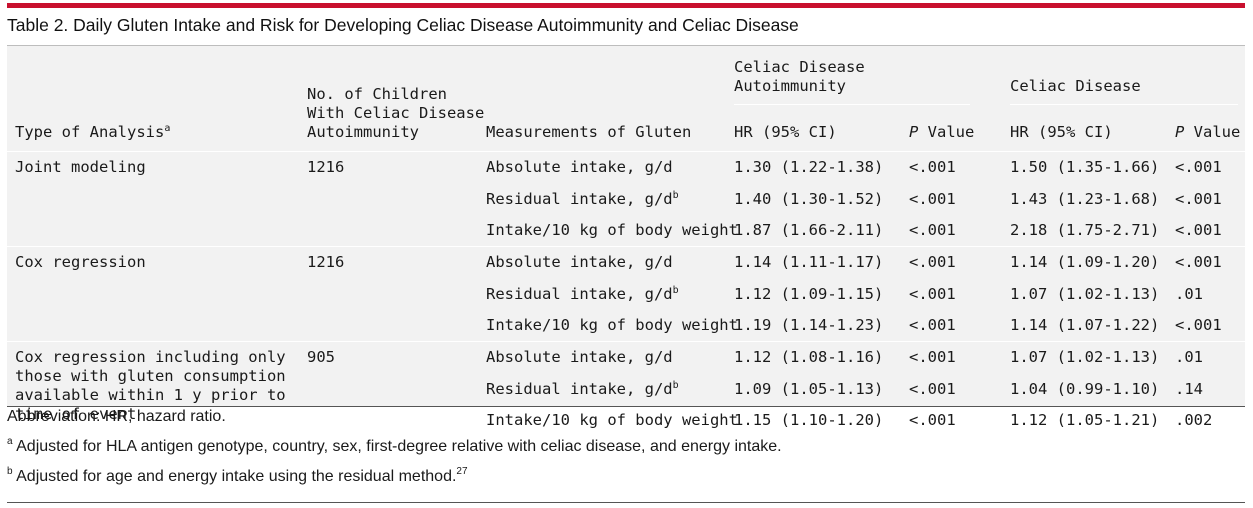 Image resolution: width=1253 pixels, height=508 pixels. I want to click on header-group-cda: Celiac Disease Autoimmunity, so click(872, 80).